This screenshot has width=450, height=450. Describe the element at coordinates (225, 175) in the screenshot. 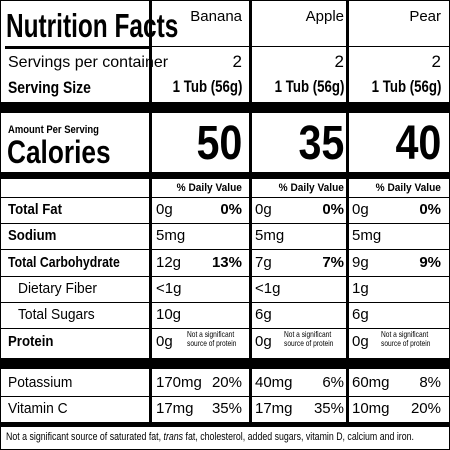

I see `rule-calories` at that location.